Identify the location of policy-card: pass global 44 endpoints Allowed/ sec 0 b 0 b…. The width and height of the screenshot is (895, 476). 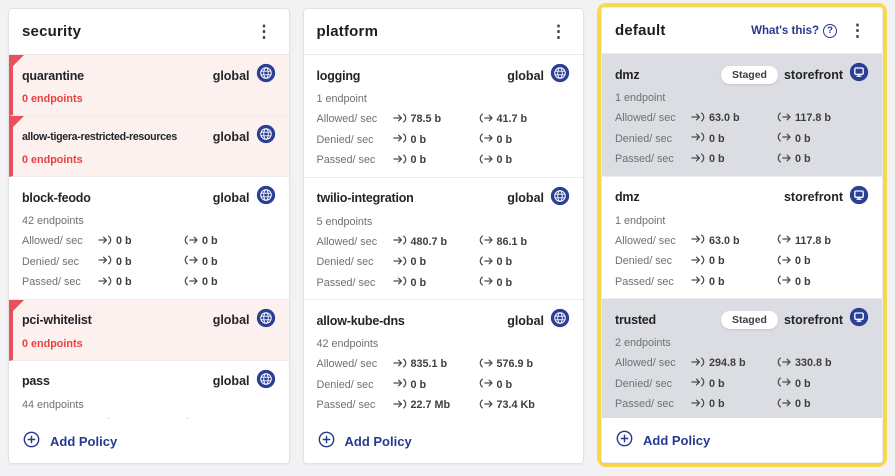
(149, 390).